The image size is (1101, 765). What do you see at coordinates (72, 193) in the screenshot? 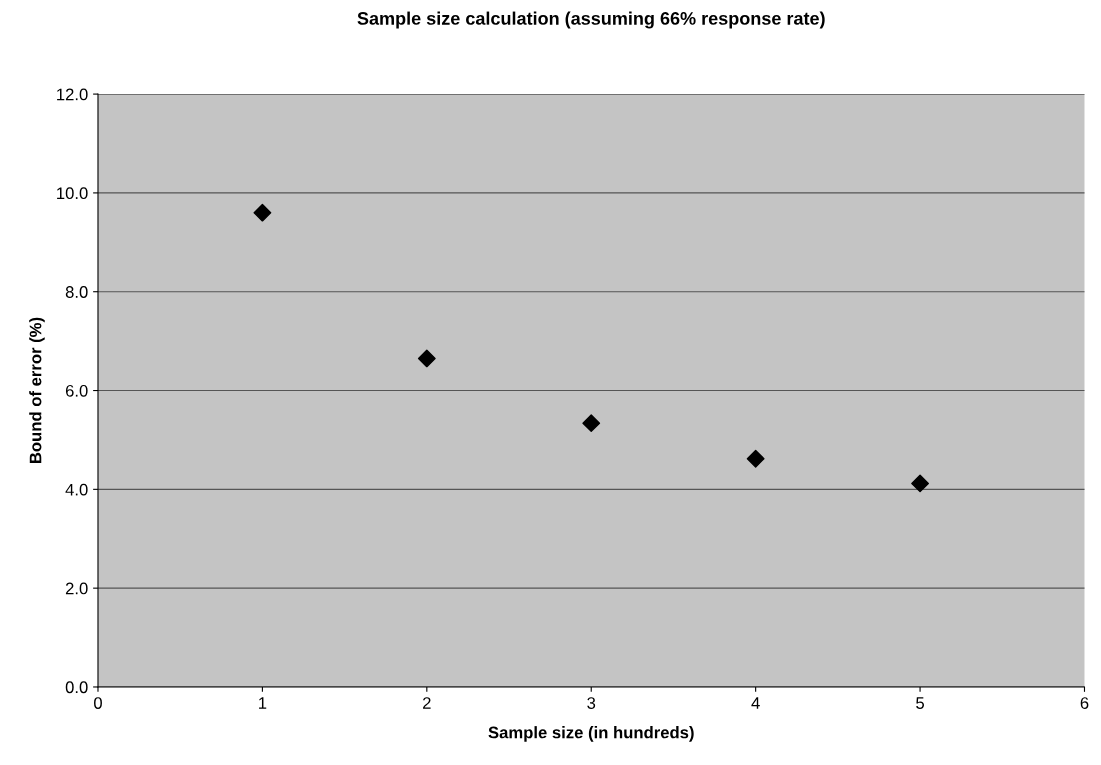
I see `y-tick-label: 10.0` at bounding box center [72, 193].